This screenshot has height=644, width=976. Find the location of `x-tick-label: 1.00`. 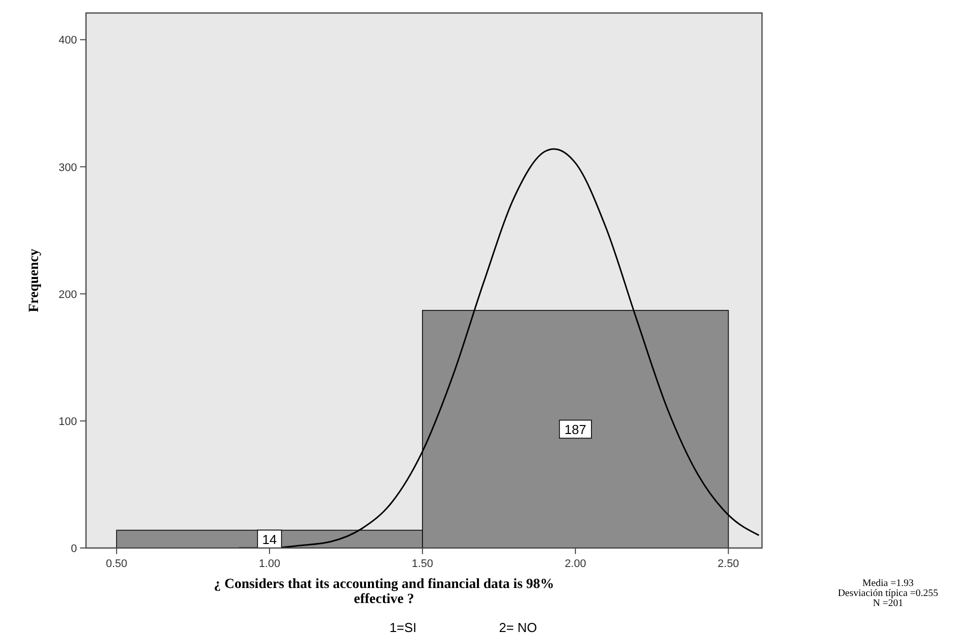

x-tick-label: 1.00 is located at coordinates (269, 564).